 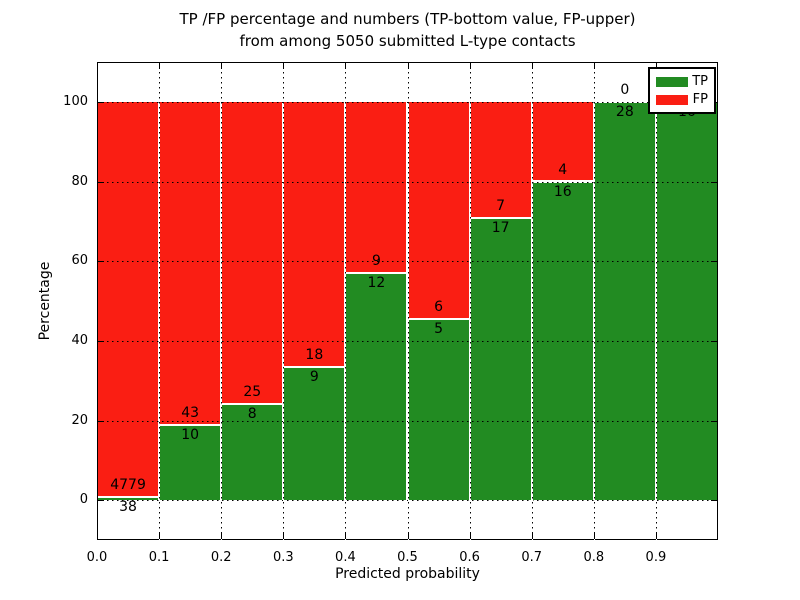 What do you see at coordinates (128, 485) in the screenshot?
I see `bar-label-fp: 4779` at bounding box center [128, 485].